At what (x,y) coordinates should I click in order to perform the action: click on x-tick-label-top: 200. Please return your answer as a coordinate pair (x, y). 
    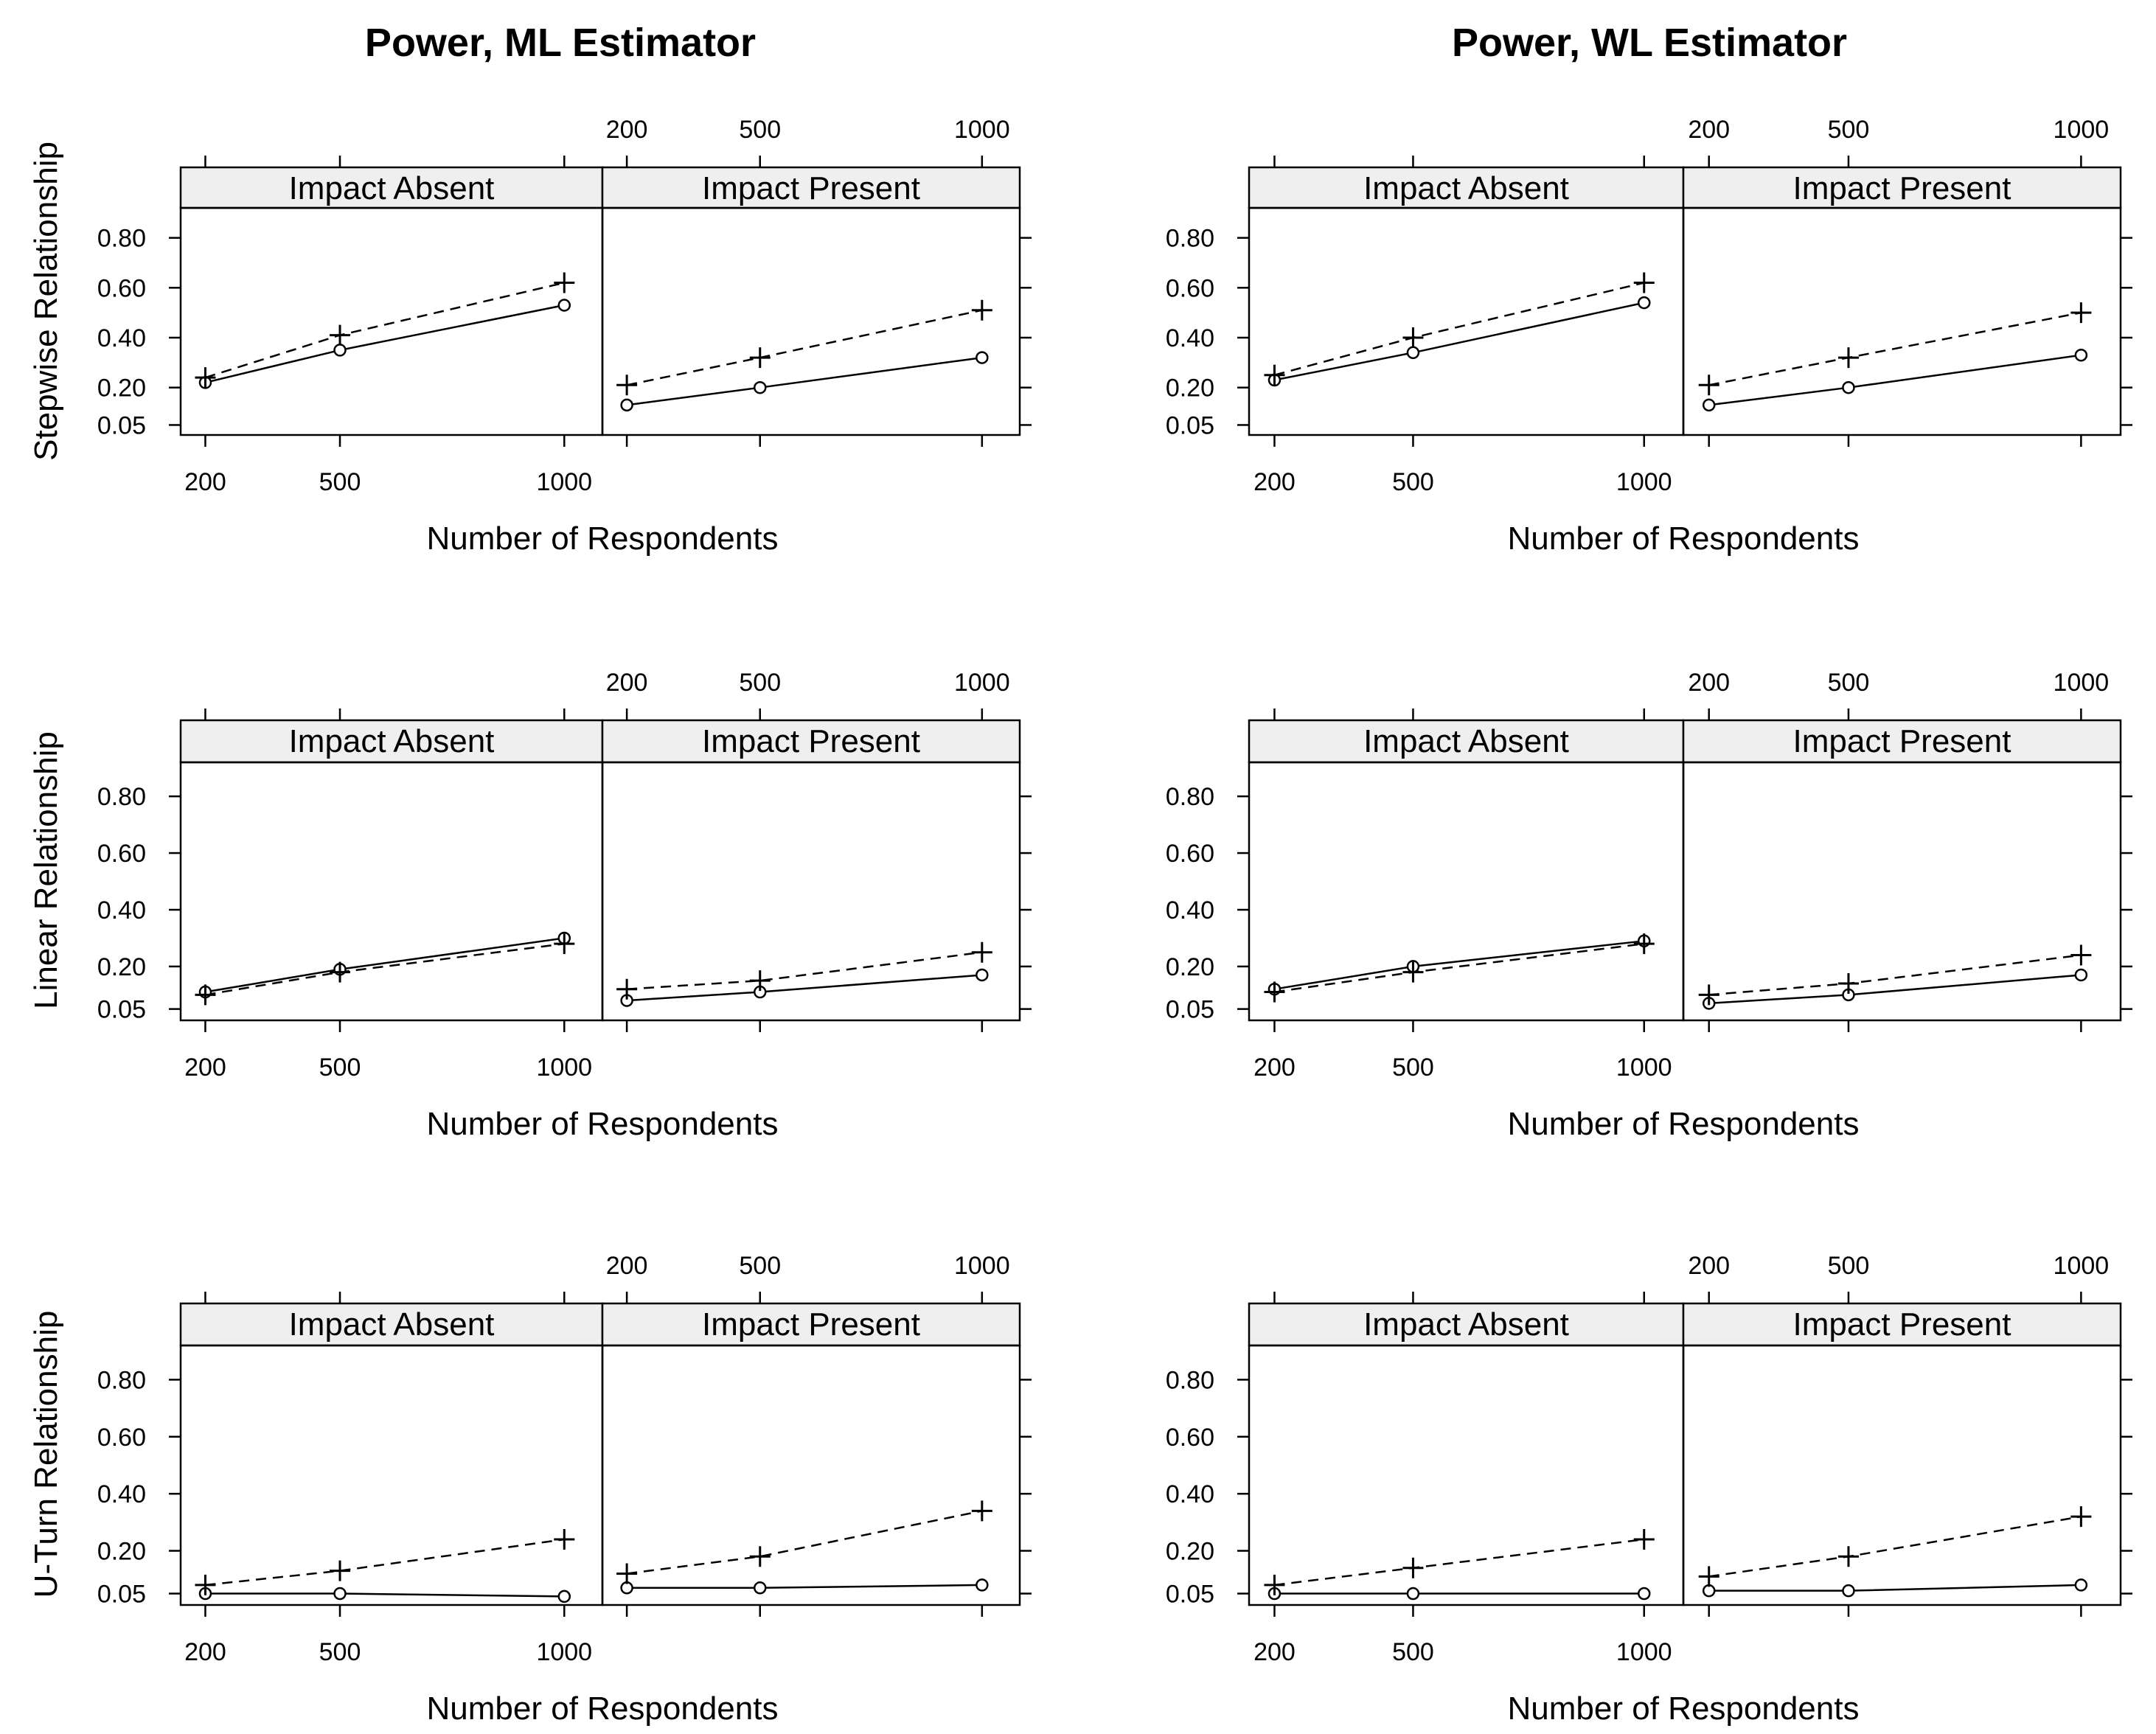
    Looking at the image, I should click on (627, 130).